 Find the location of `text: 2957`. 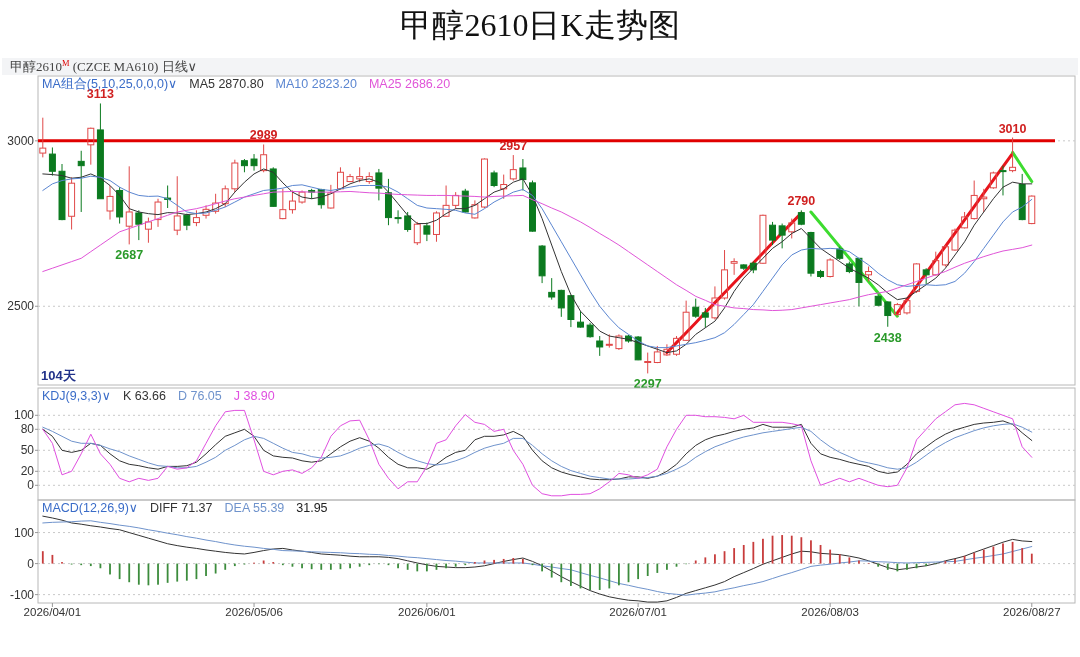

text: 2957 is located at coordinates (513, 146).